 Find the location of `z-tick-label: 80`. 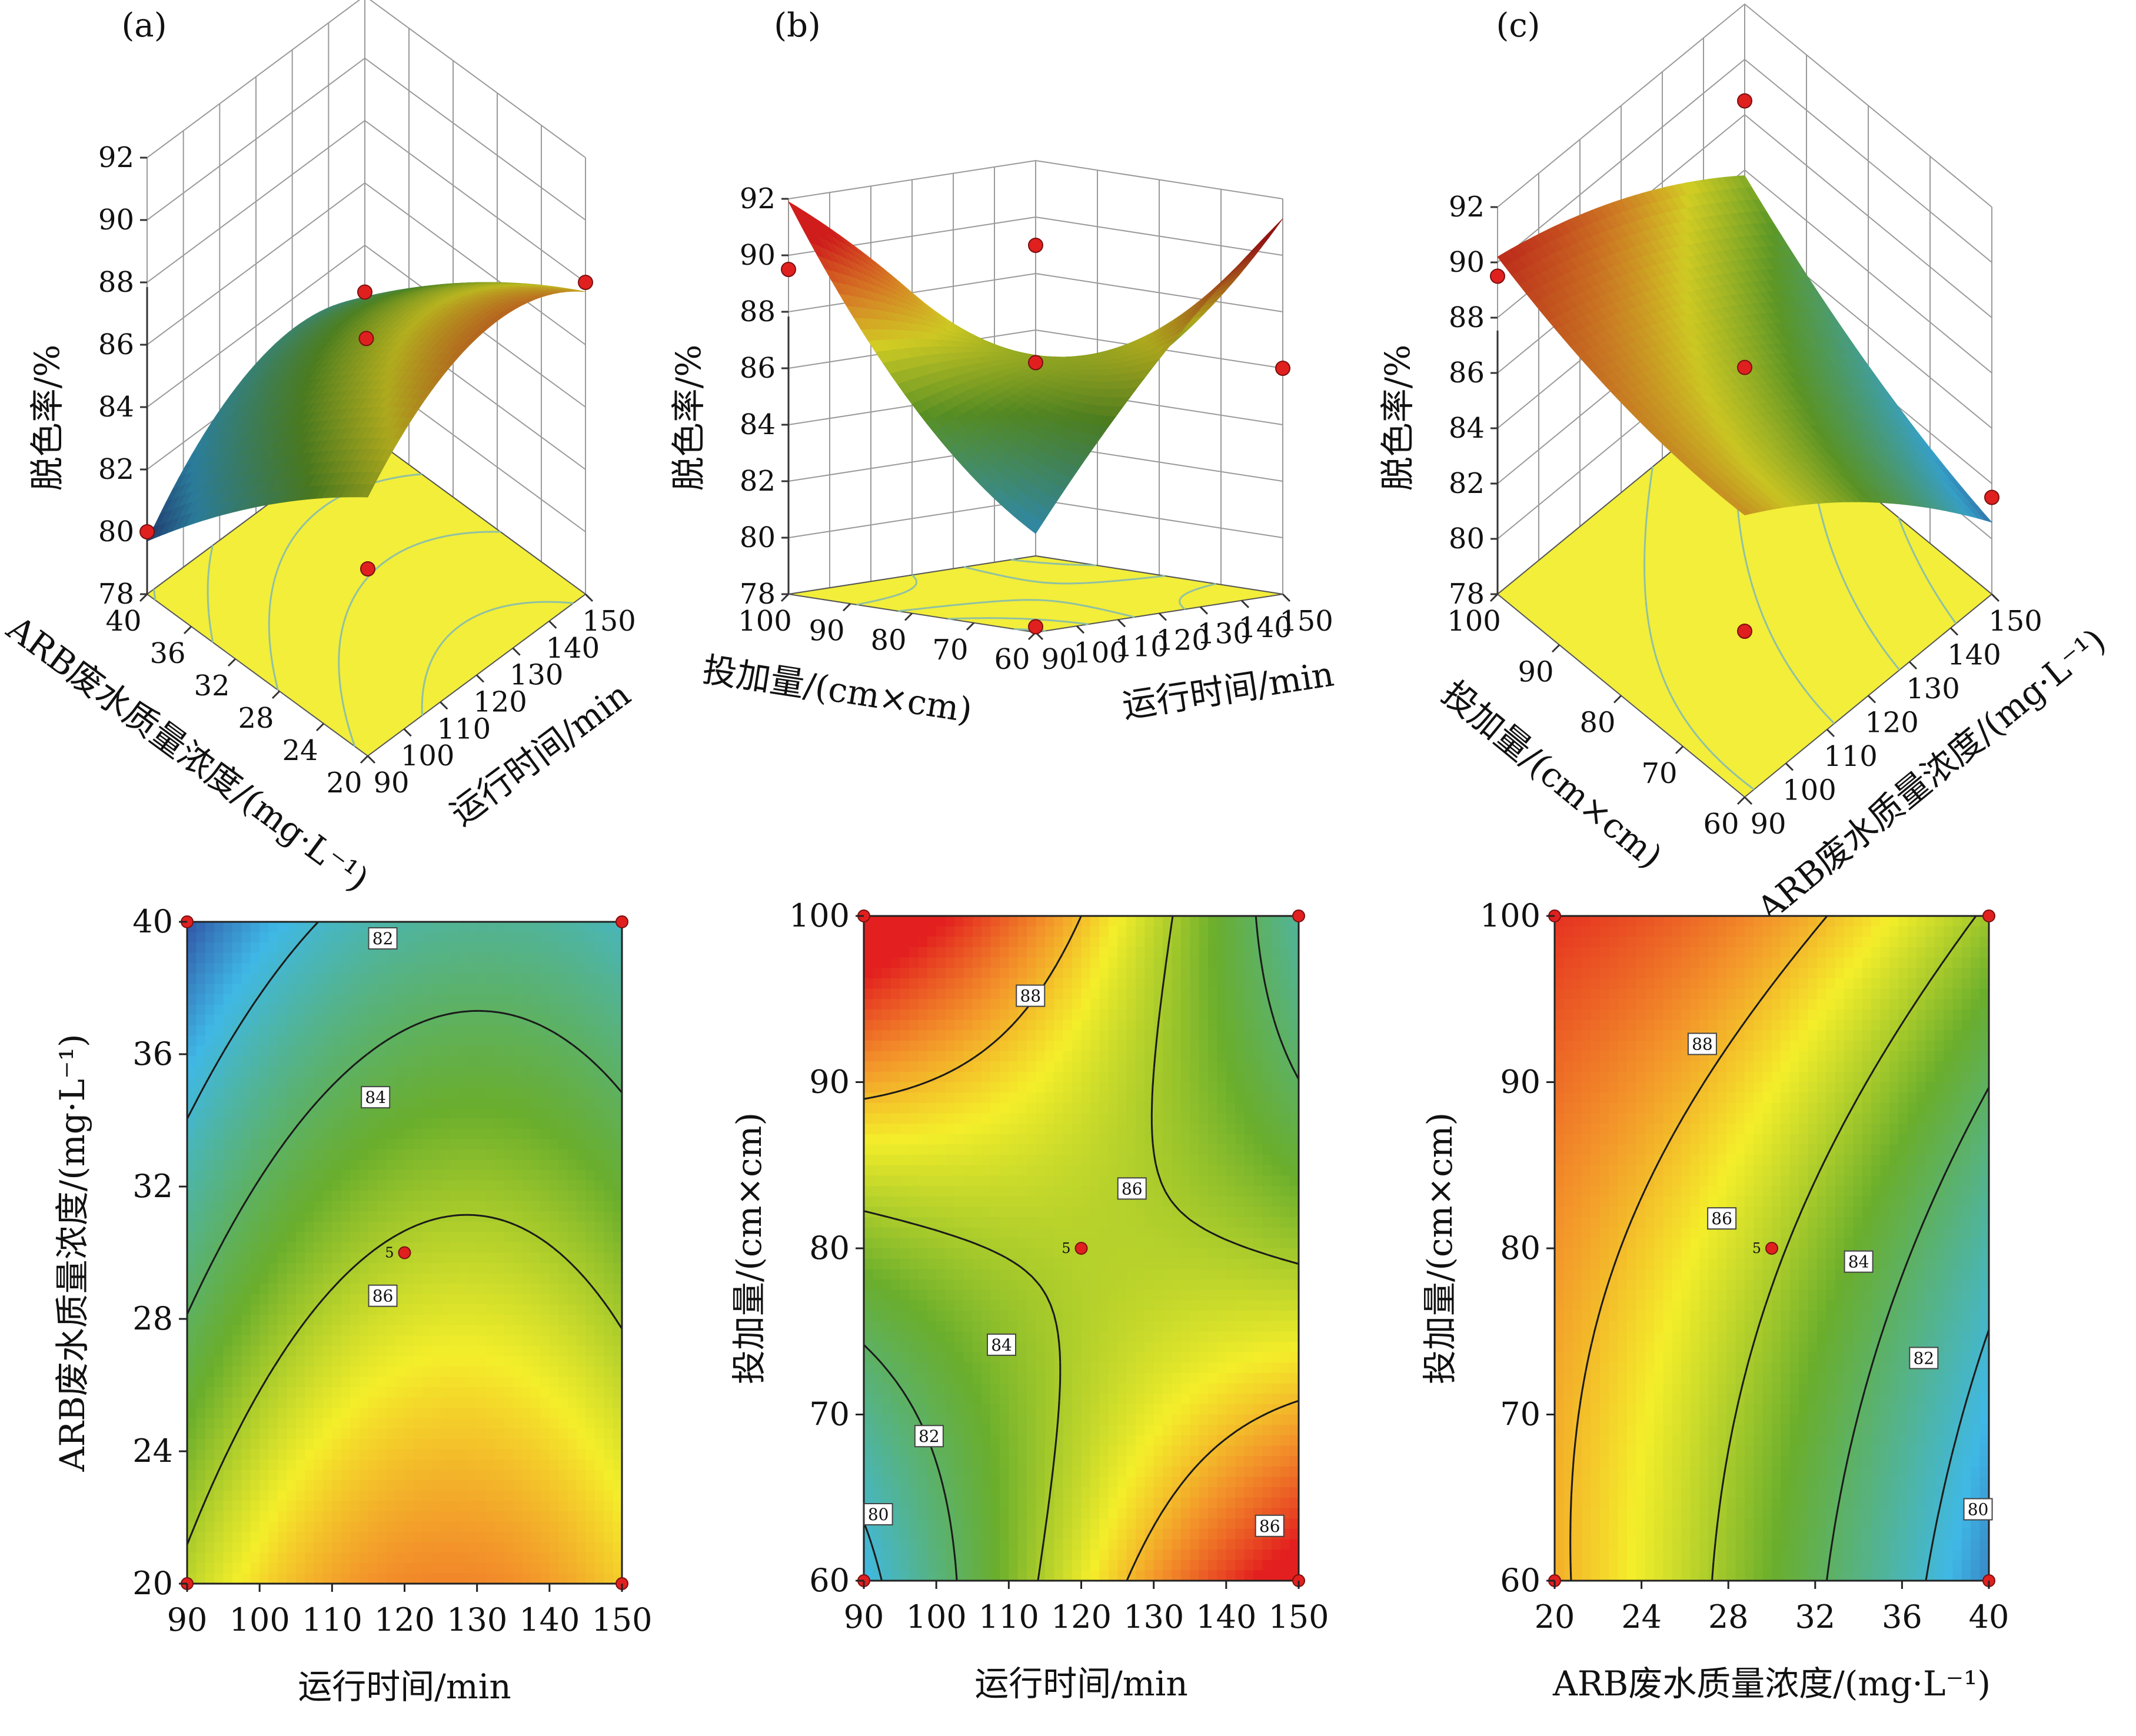

z-tick-label: 80 is located at coordinates (758, 537).